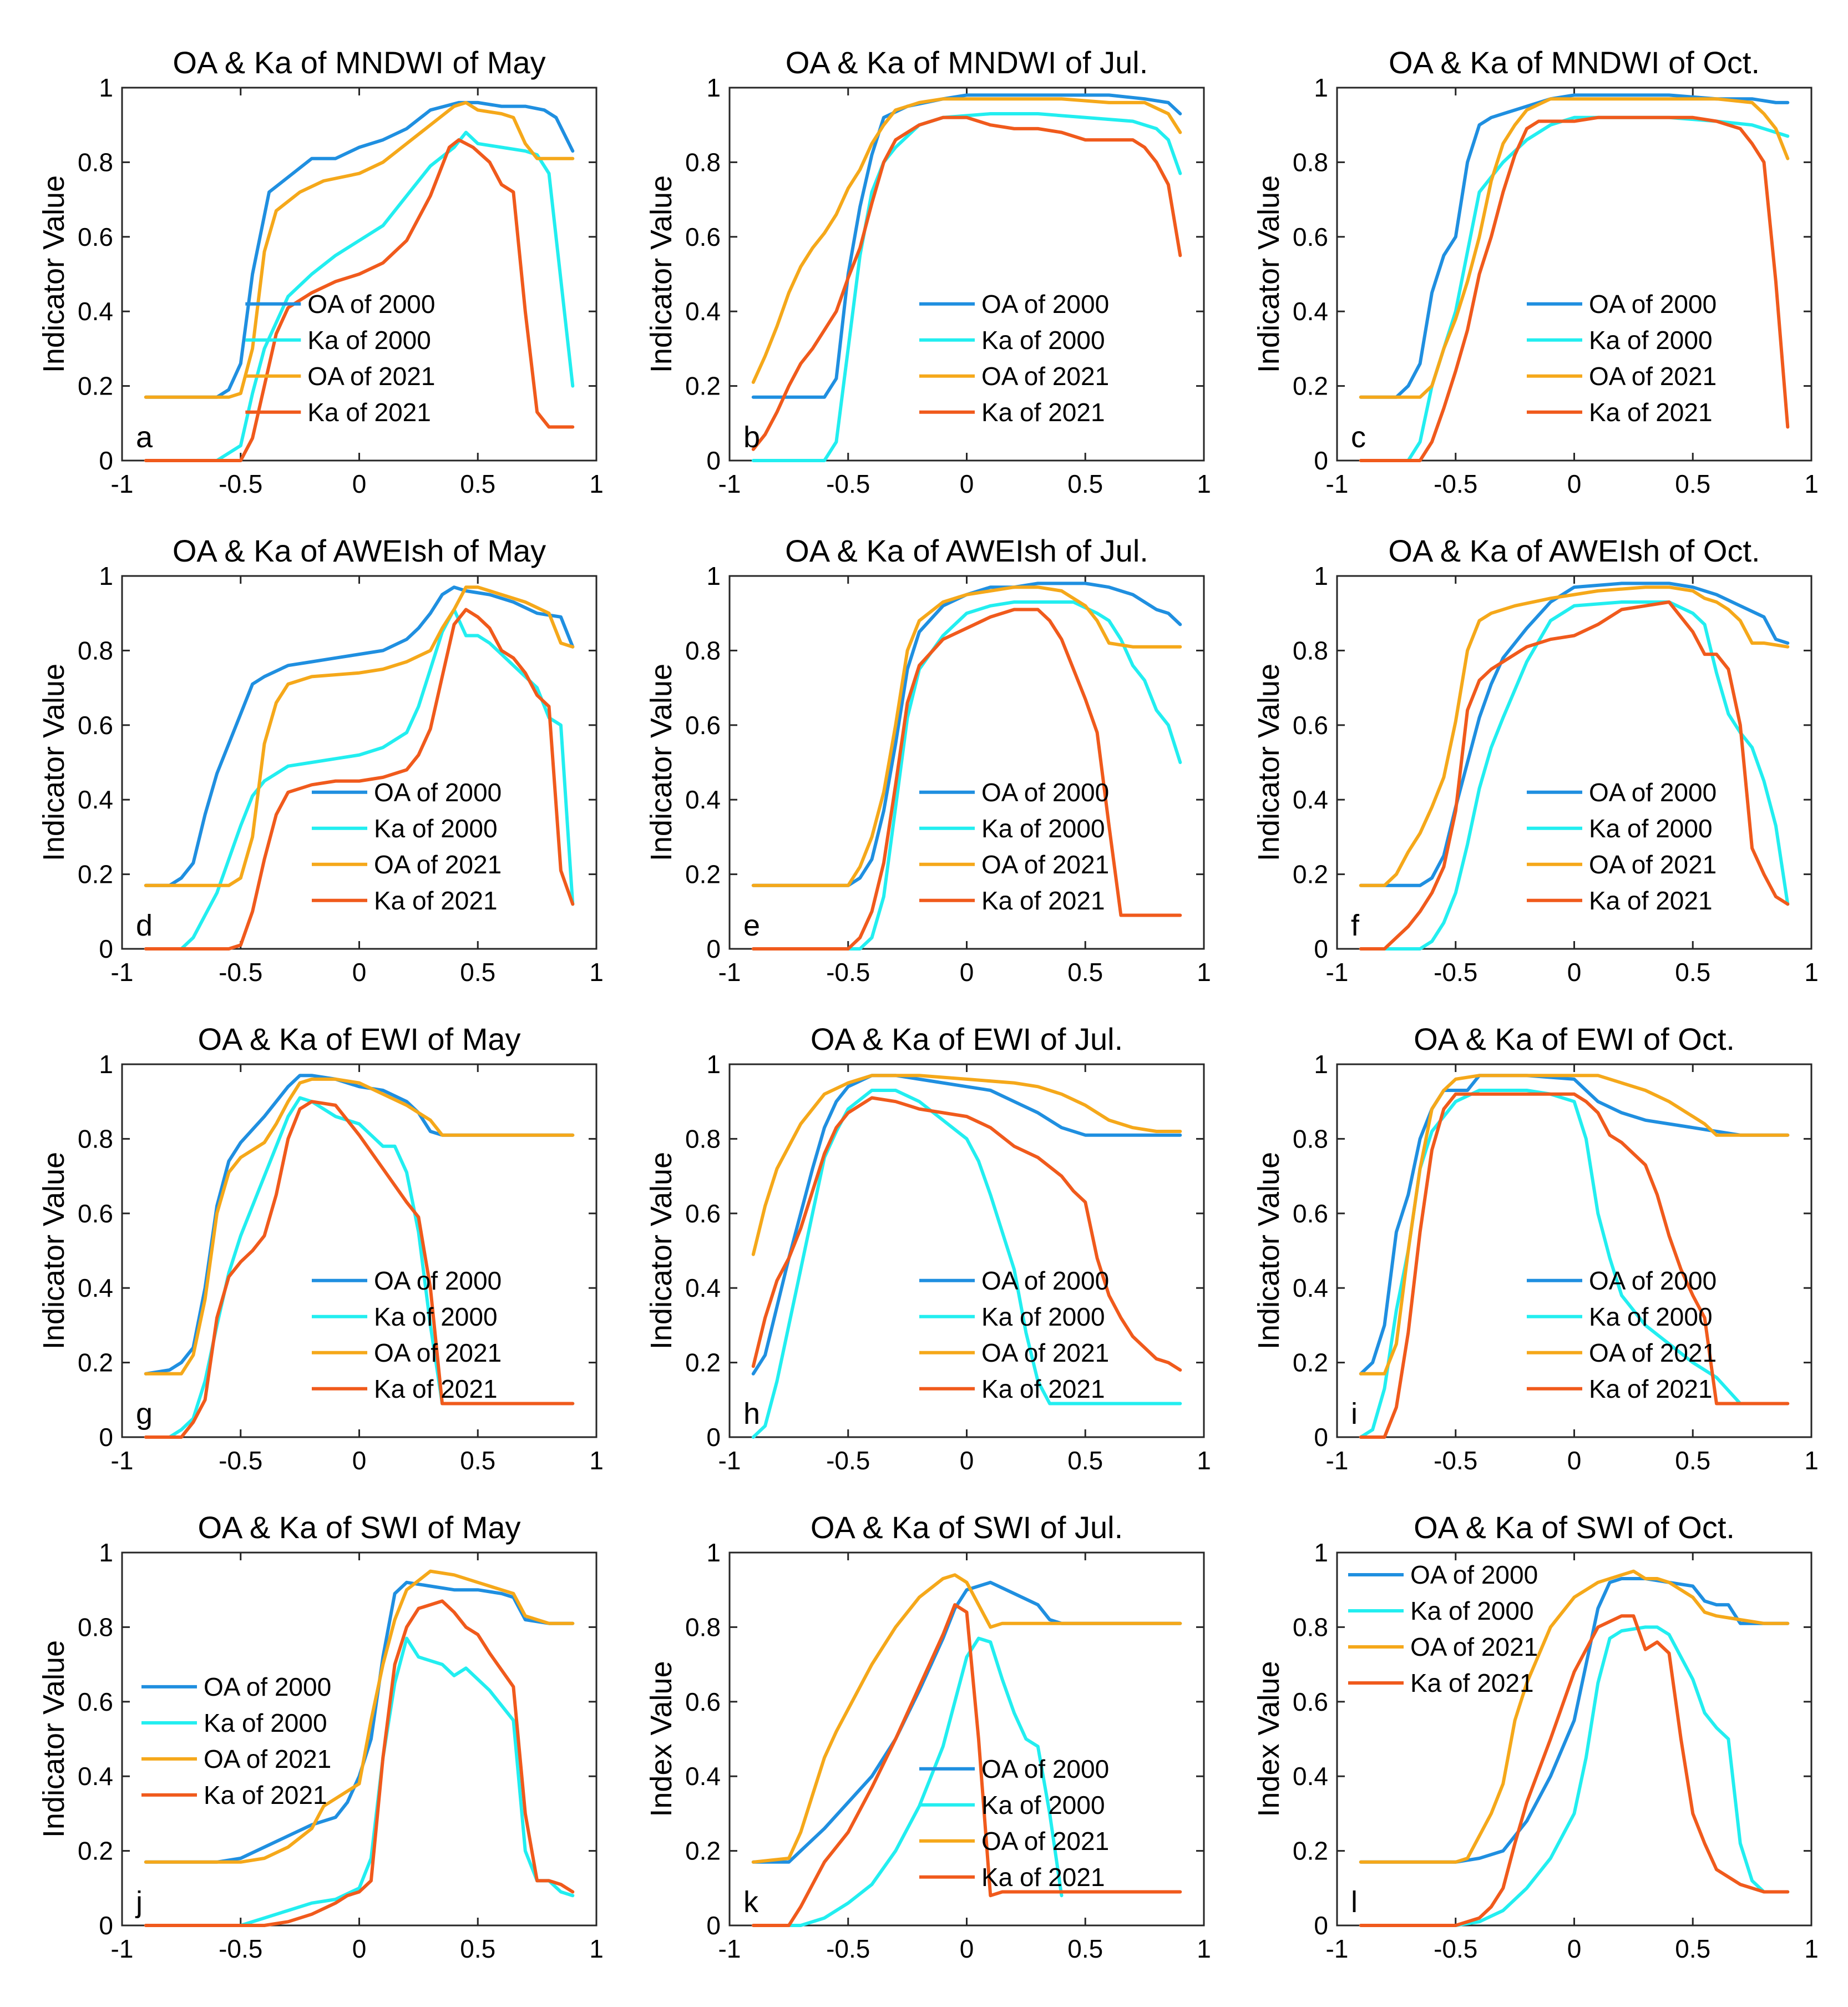 The width and height of the screenshot is (1848, 2007). Describe the element at coordinates (1574, 1776) in the screenshot. I see `panel-l-line-ka-of-2000` at that location.